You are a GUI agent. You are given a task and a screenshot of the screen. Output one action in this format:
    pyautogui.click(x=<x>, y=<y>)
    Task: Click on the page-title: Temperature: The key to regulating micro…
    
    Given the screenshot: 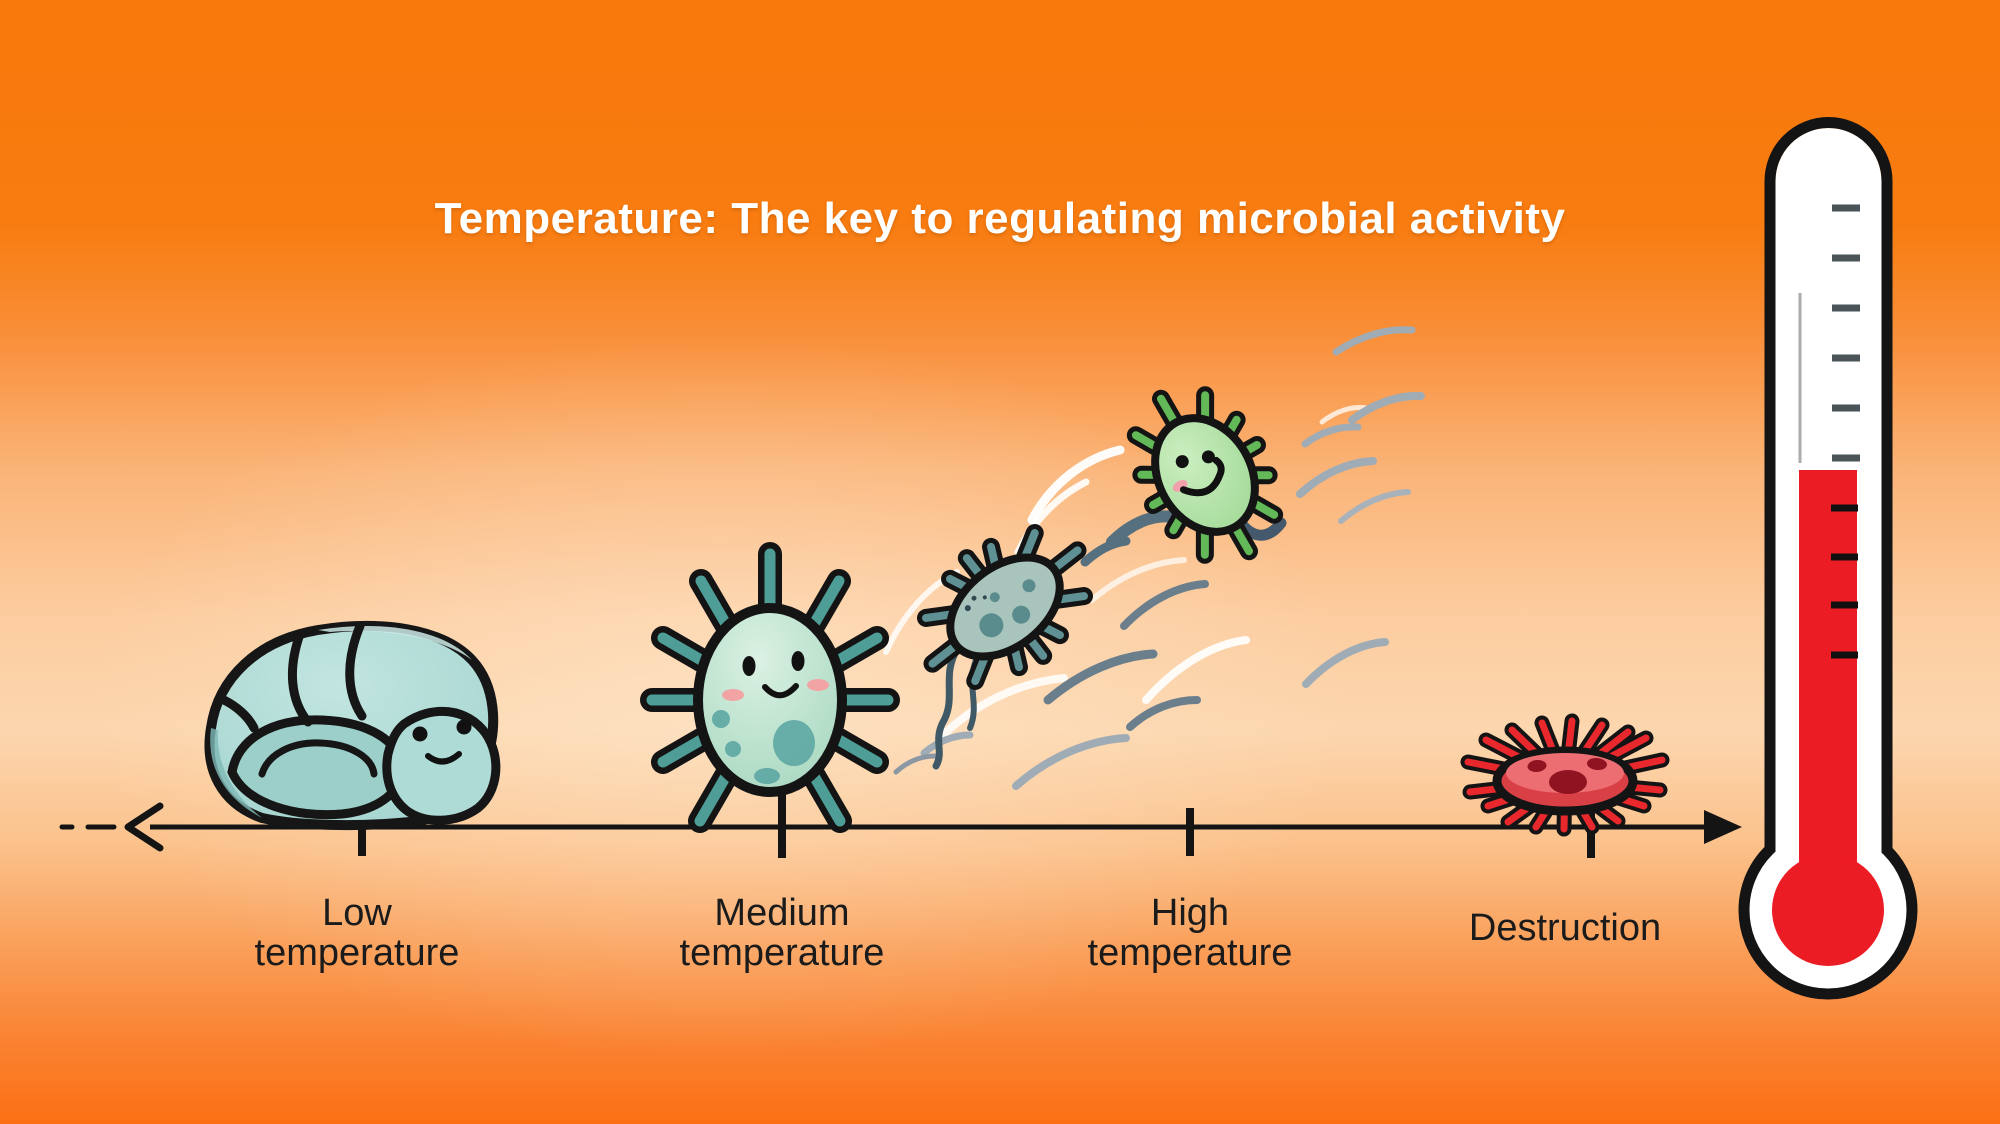 What is the action you would take?
    pyautogui.click(x=1000, y=218)
    